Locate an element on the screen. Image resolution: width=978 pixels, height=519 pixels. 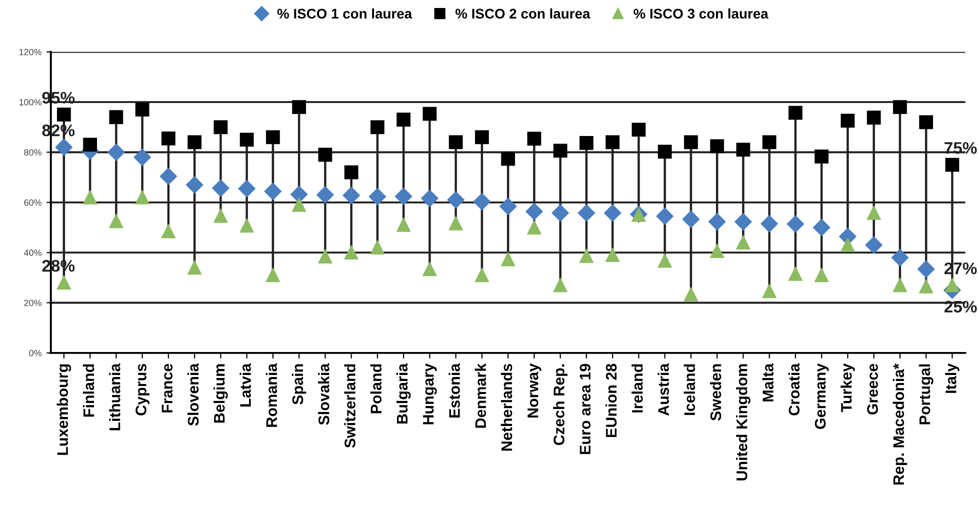
x-tick-label: Cyprus is located at coordinates (143, 390).